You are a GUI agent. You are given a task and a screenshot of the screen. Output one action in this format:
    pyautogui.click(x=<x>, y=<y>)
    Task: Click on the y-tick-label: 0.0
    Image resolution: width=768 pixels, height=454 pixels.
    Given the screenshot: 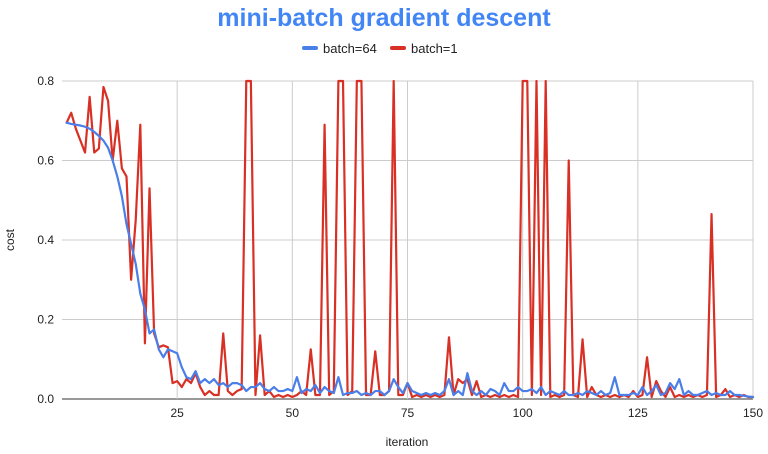 What is the action you would take?
    pyautogui.click(x=45, y=399)
    